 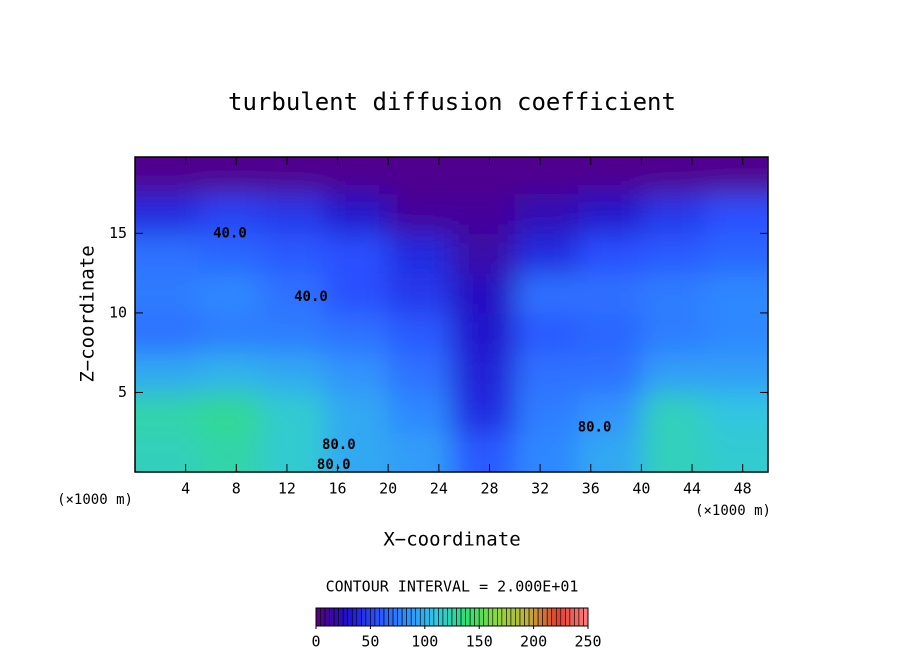 I want to click on colorbar-tick-label: 50, so click(x=370, y=642).